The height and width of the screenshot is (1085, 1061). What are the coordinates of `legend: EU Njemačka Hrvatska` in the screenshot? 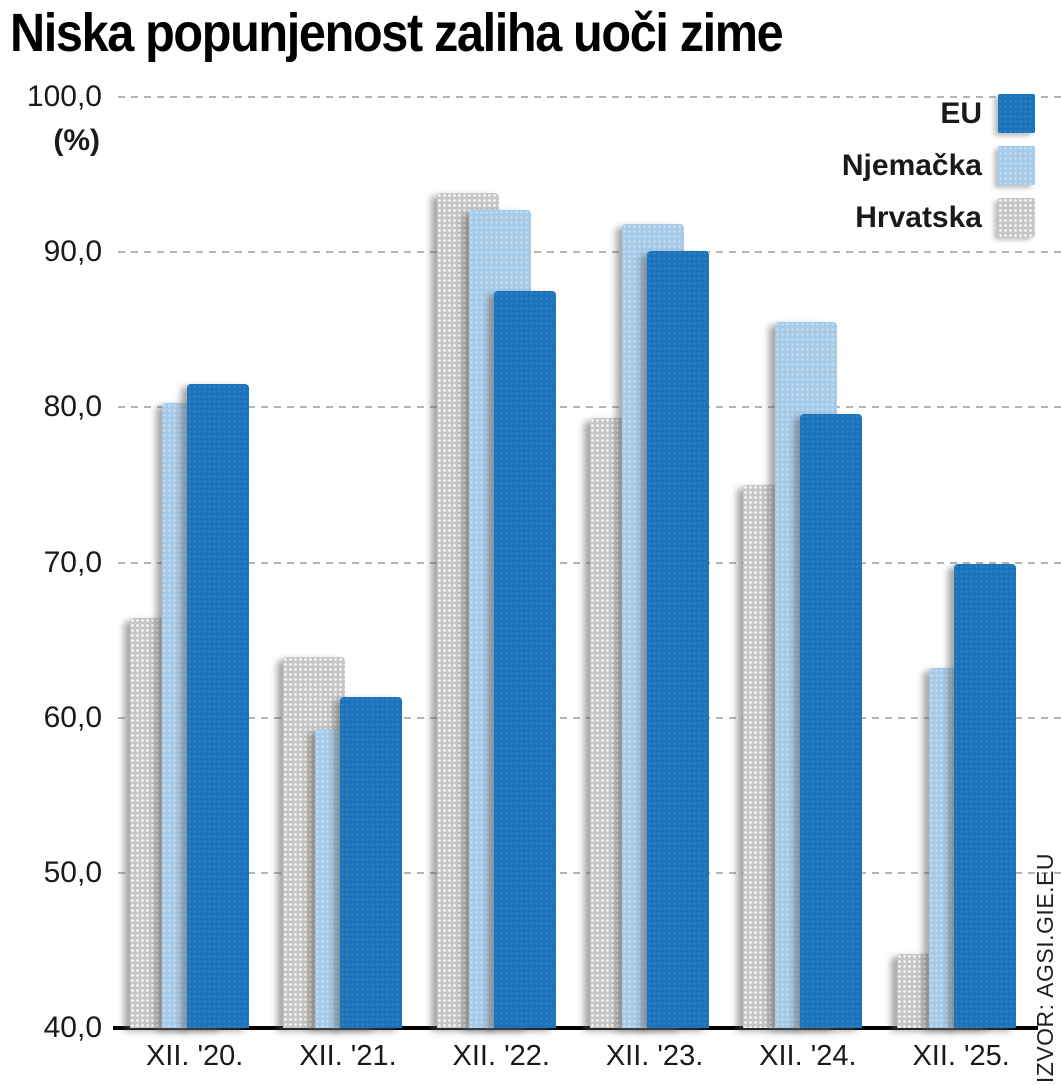 It's located at (938, 172).